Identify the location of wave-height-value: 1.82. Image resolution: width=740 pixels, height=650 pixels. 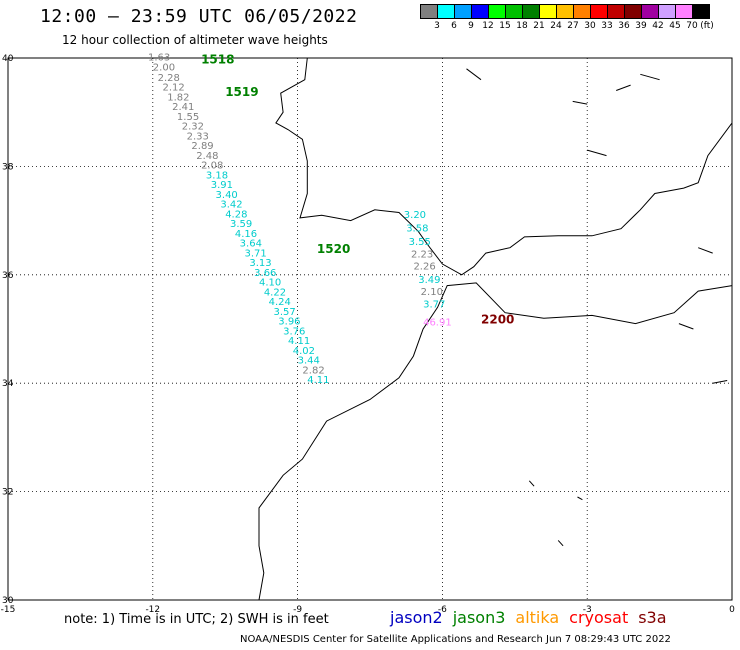
(178, 97).